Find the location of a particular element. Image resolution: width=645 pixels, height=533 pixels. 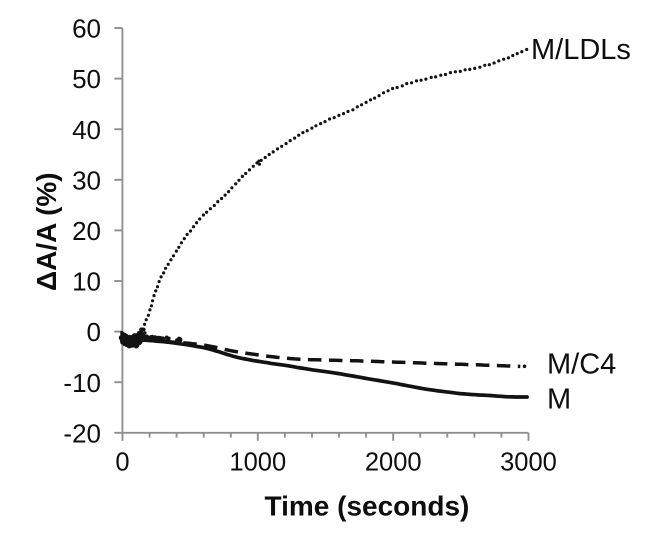

svg-text: 40 is located at coordinates (86, 130).